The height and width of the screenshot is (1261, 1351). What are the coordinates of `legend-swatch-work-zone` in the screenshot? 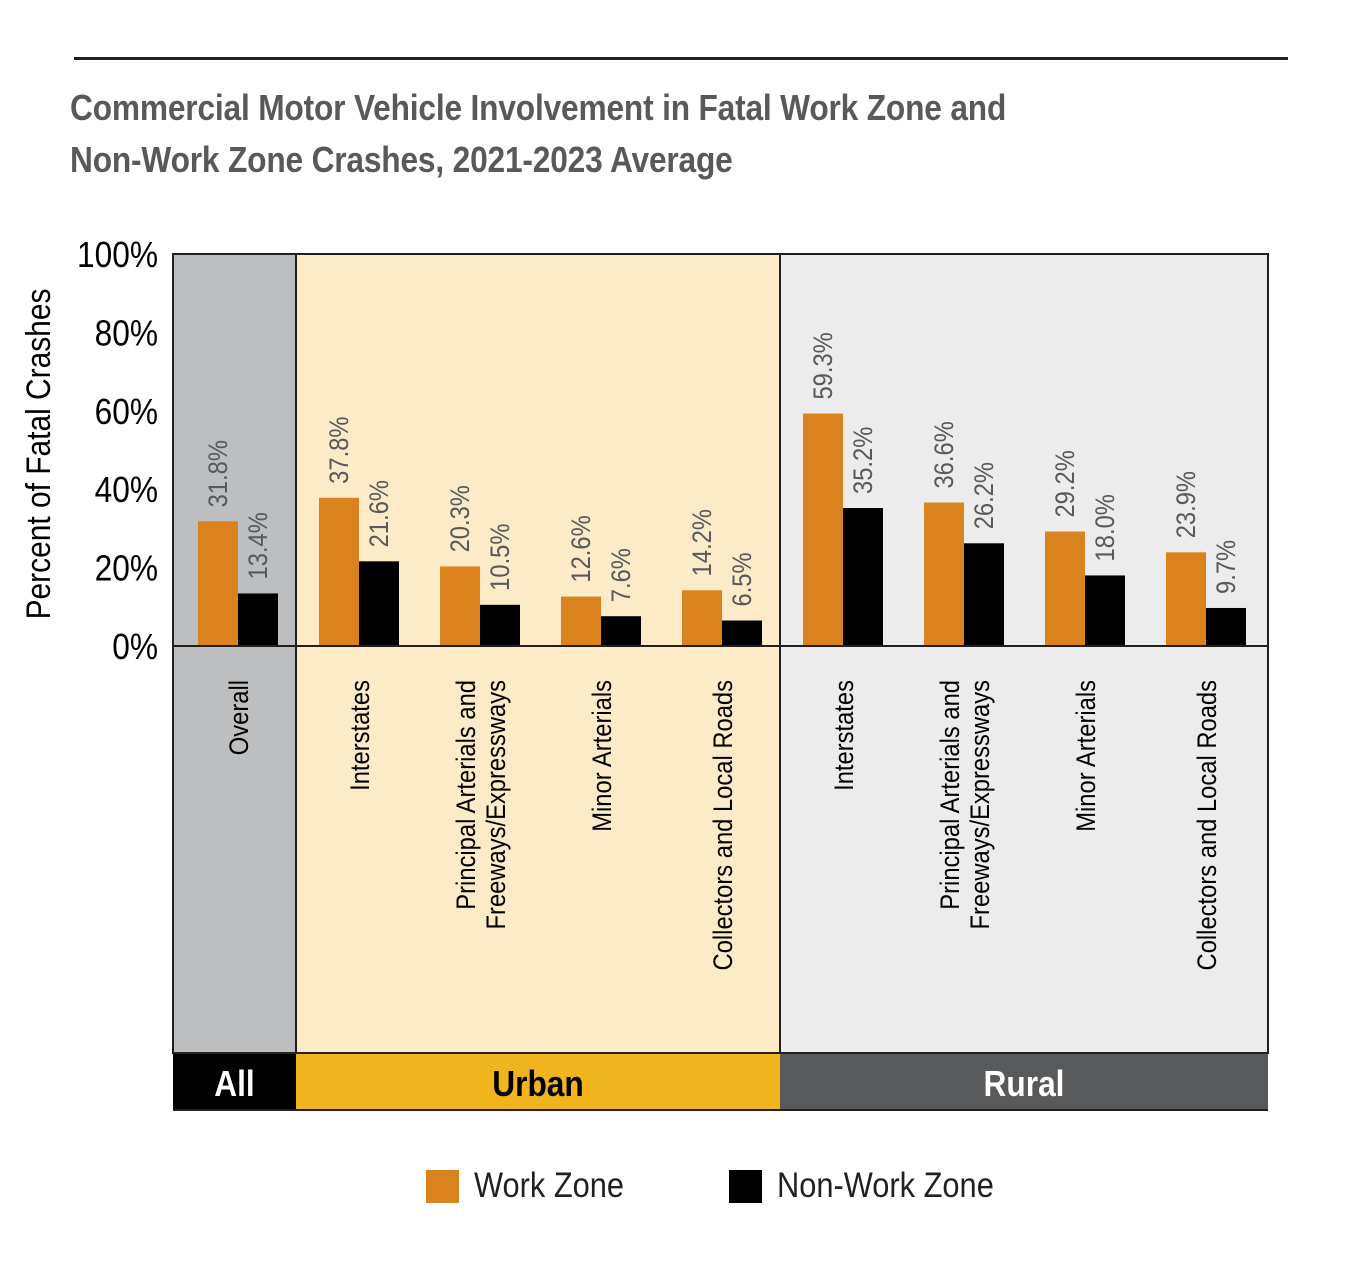 It's located at (442, 1186).